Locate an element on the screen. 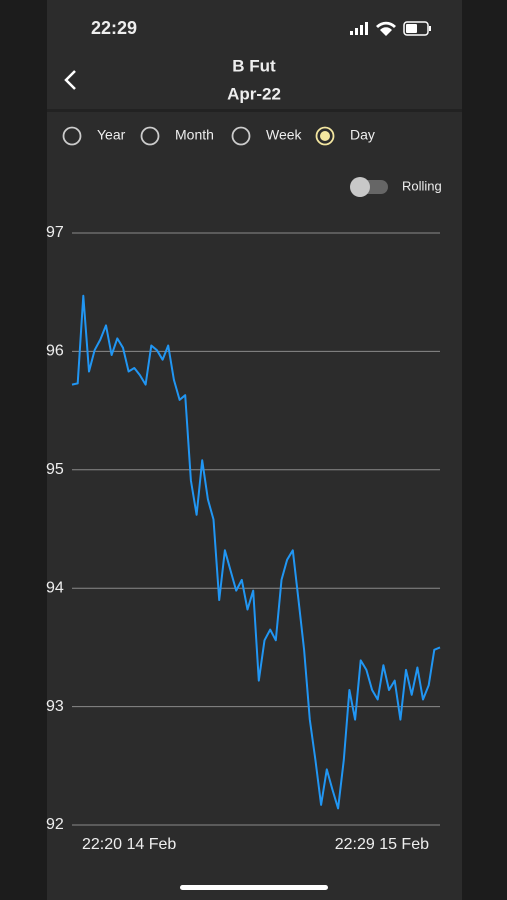  header-title: B Fut is located at coordinates (254, 65).